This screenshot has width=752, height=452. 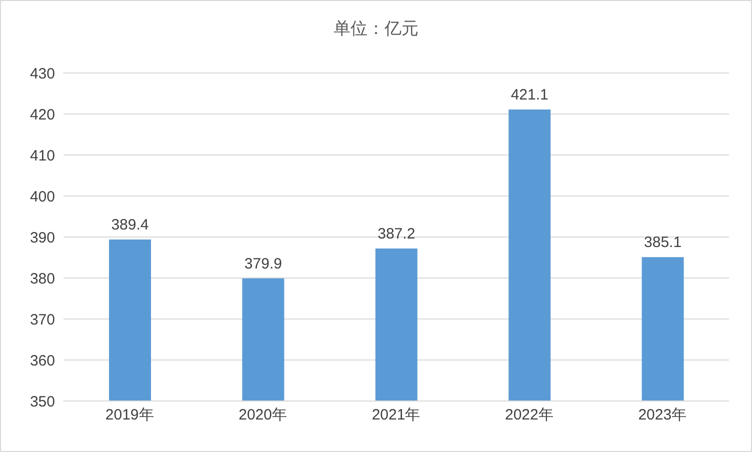 I want to click on x-tick-label: 2019年, so click(x=129, y=415).